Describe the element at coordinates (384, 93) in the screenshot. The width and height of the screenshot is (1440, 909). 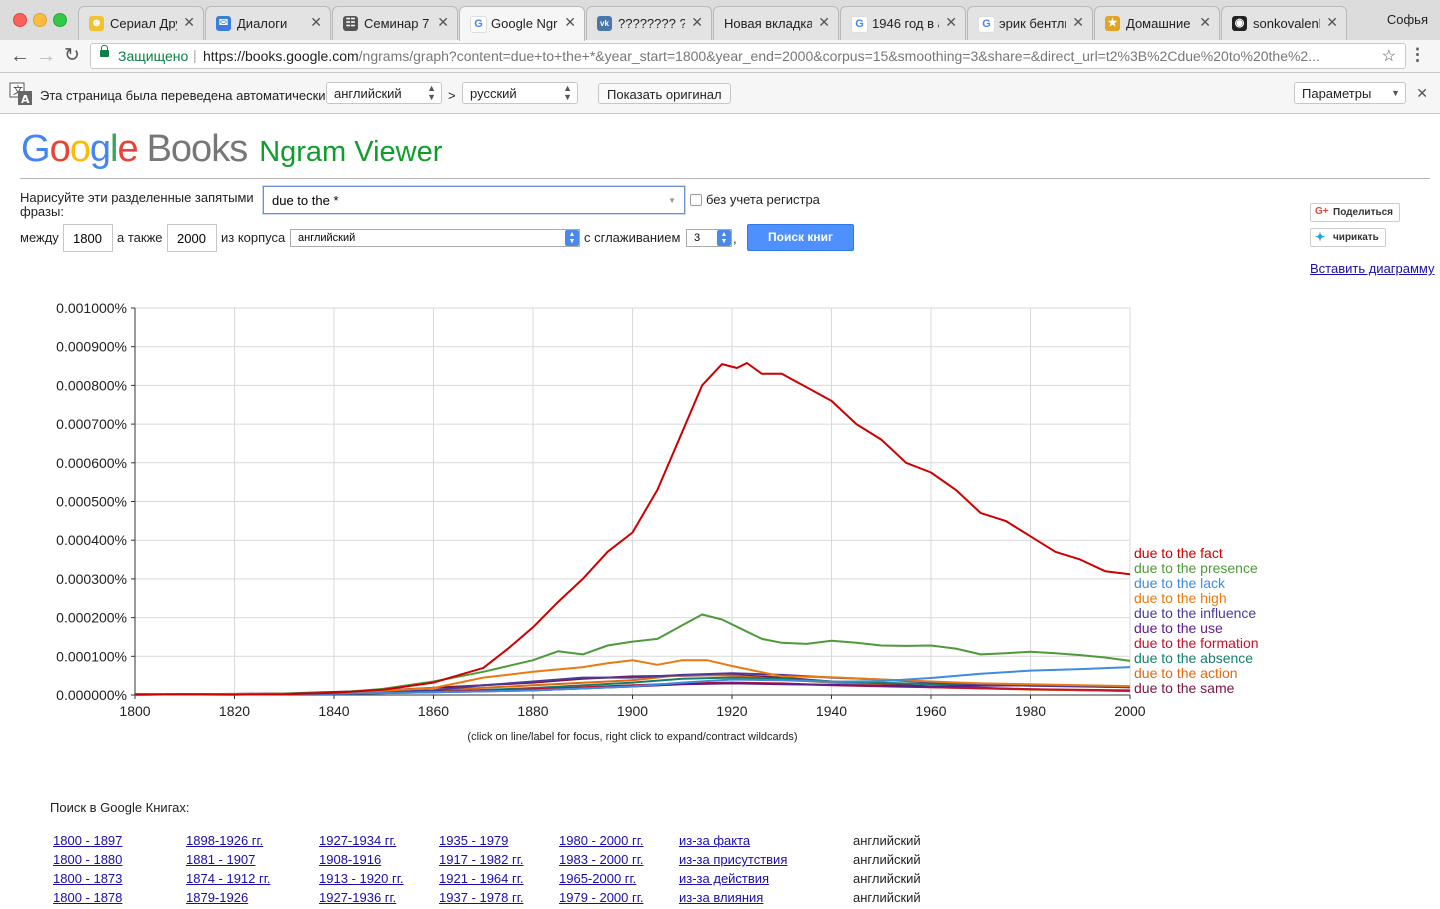
I see `source-language-select: английский ▲ ▼` at that location.